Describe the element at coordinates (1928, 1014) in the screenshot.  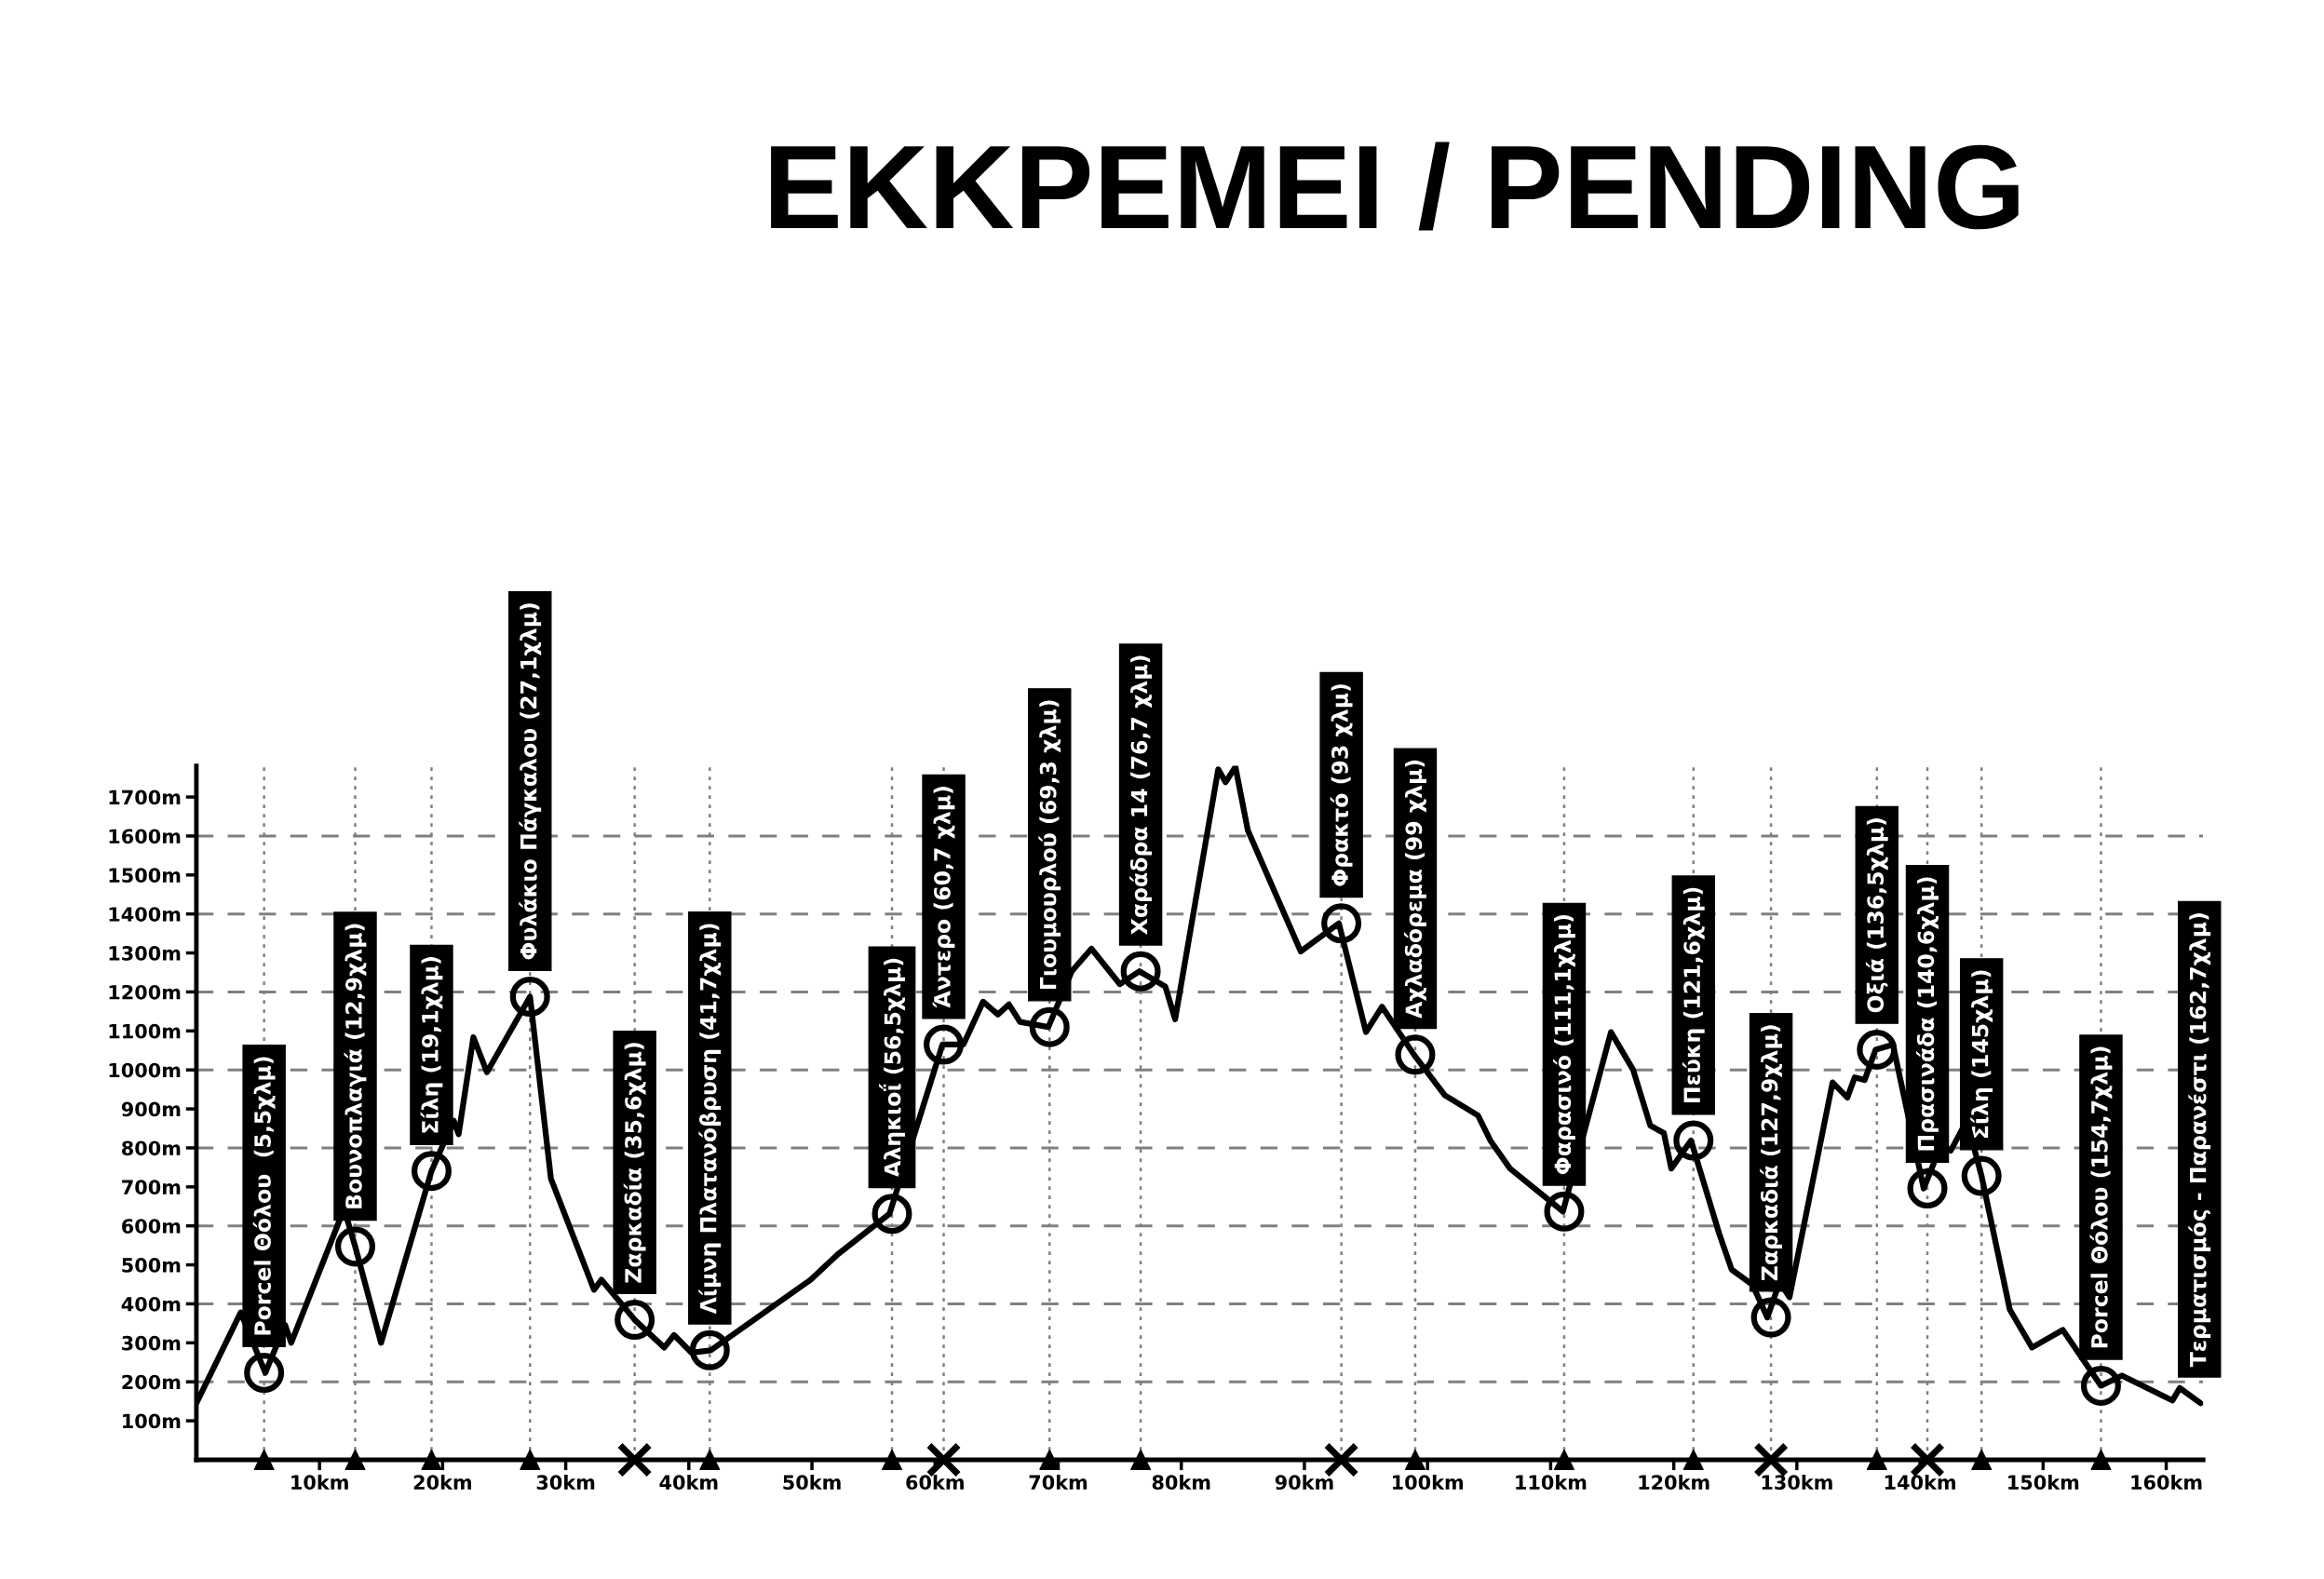
I see `annotation: Πρασινάδα (140,6χλμ)` at that location.